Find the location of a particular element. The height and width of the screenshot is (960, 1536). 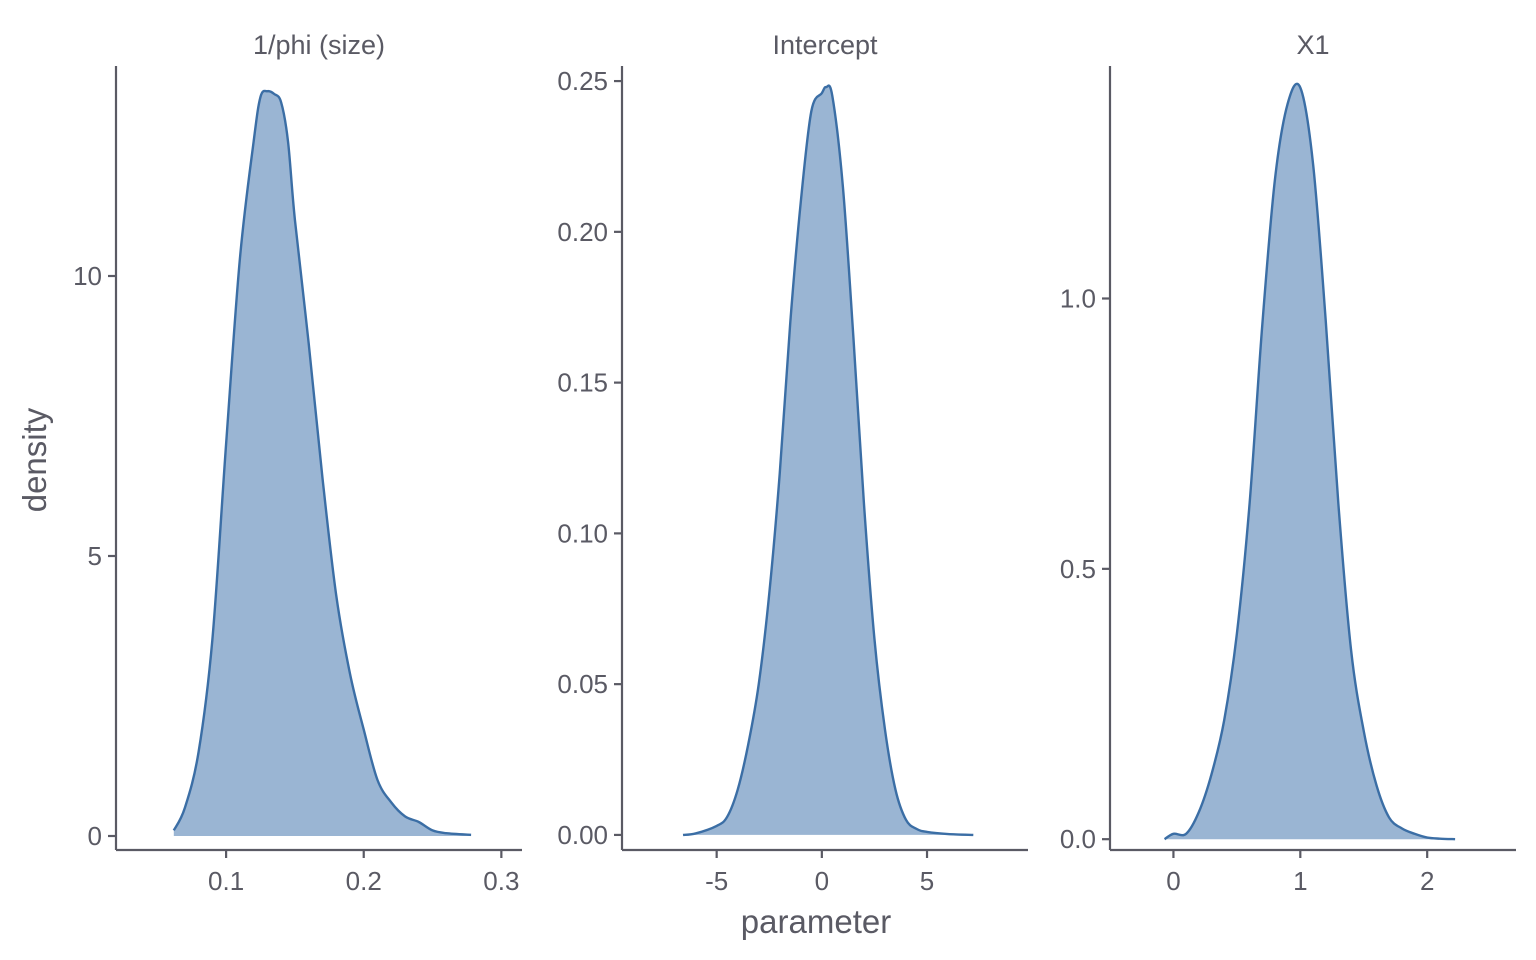

y-axis-title: density is located at coordinates (34, 459).